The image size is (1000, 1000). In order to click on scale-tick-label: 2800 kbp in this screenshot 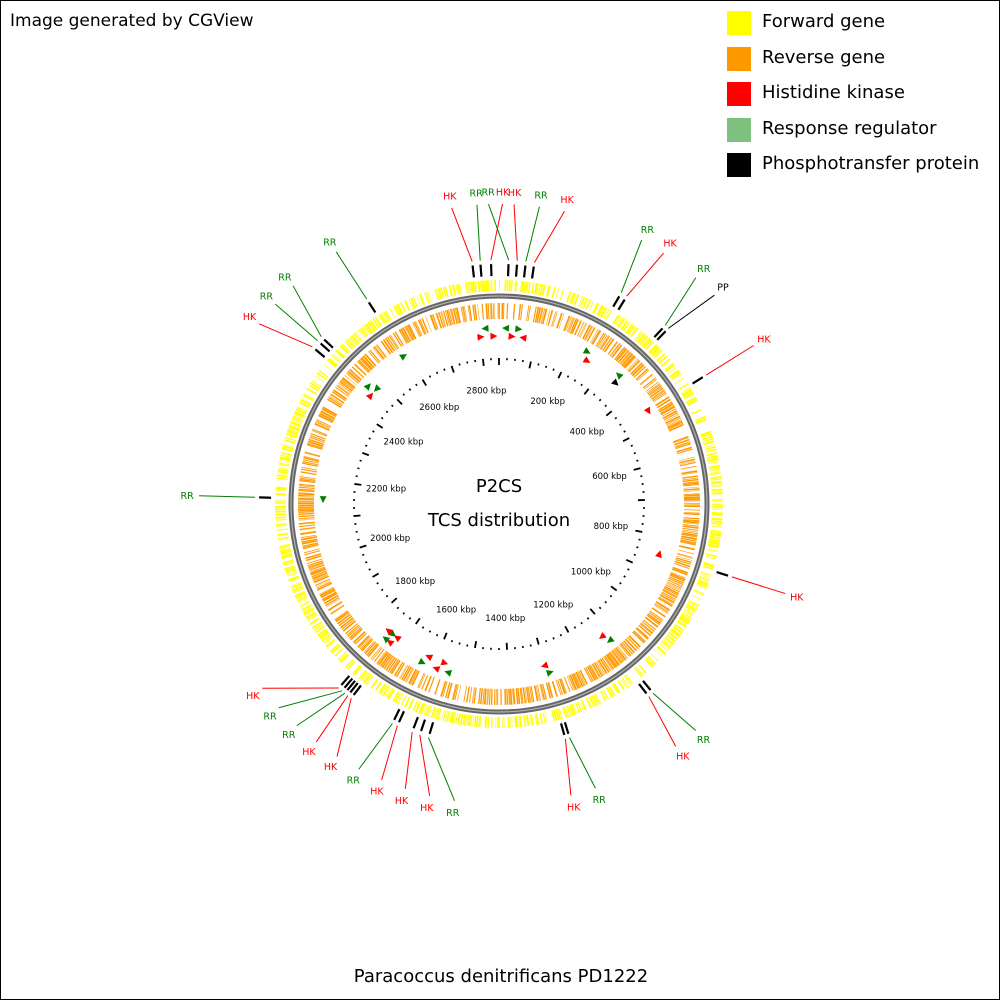, I will do `click(486, 392)`.